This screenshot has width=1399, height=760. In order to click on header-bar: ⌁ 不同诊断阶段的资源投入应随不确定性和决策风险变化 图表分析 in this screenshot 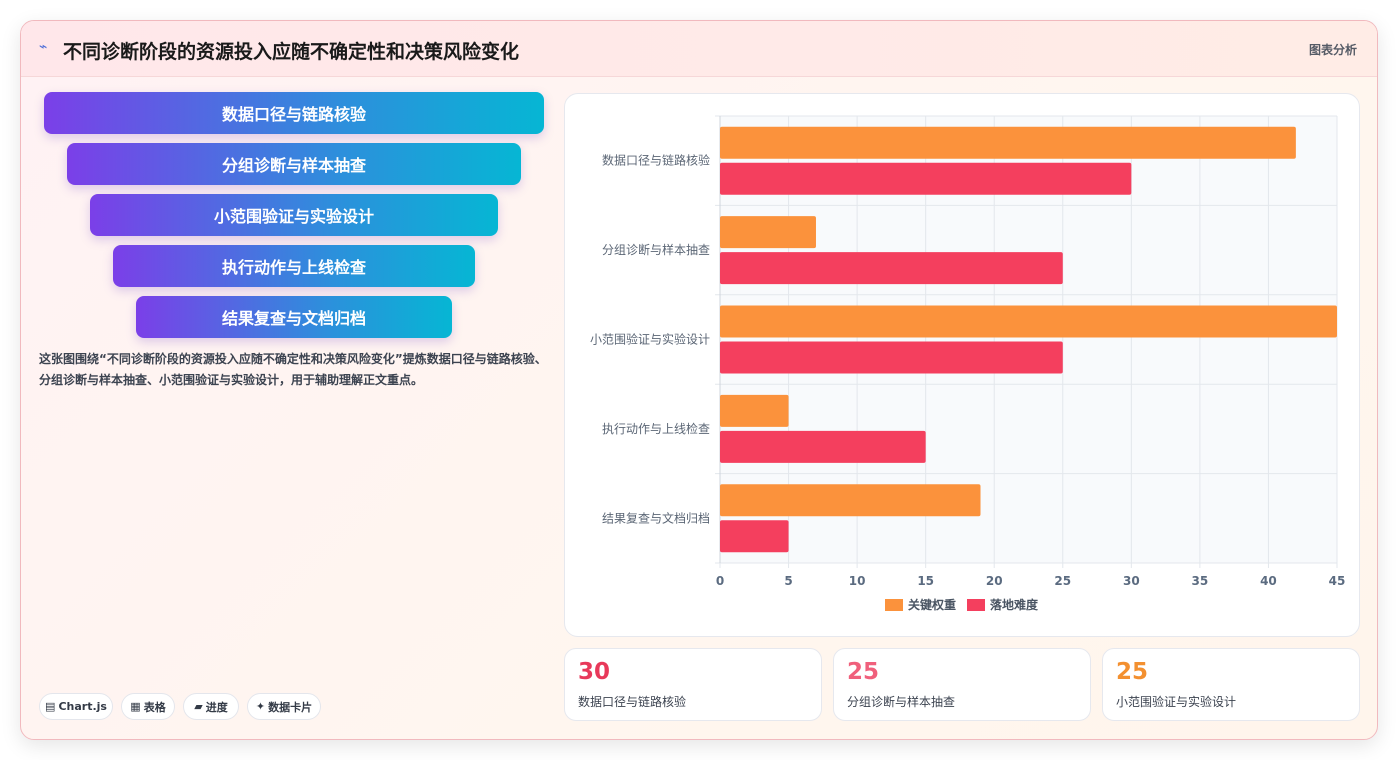, I will do `click(699, 49)`.